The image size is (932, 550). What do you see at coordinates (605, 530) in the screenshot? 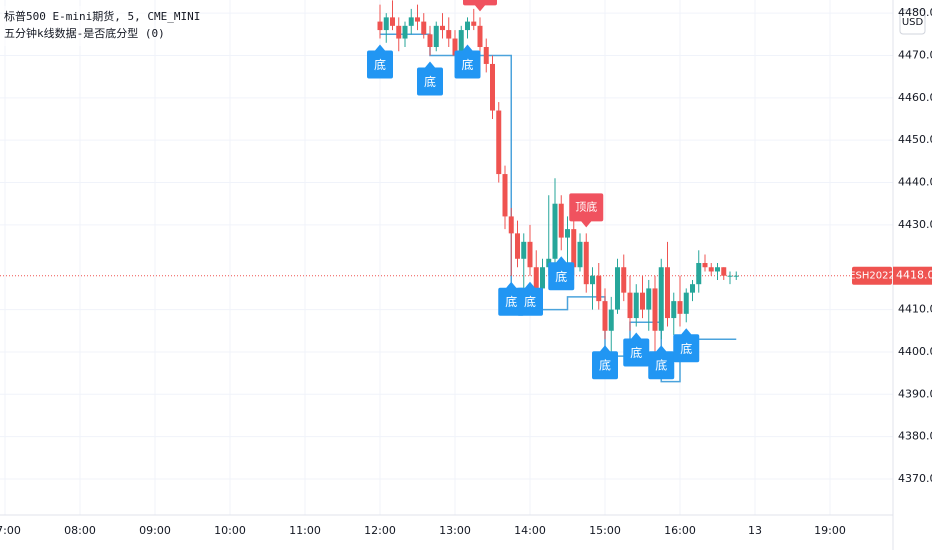
I see `x-tick-label: 15:00` at bounding box center [605, 530].